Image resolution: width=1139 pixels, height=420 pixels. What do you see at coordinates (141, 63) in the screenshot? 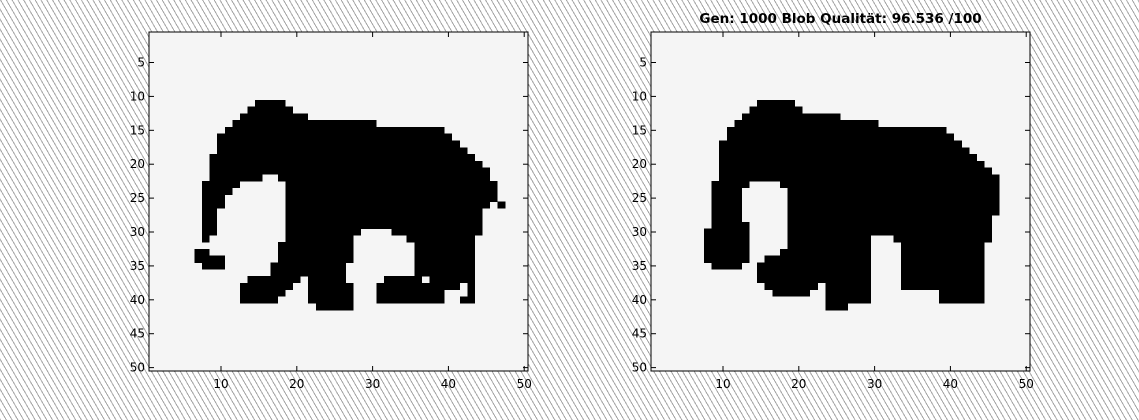
I see `y-tick-label: 5` at bounding box center [141, 63].